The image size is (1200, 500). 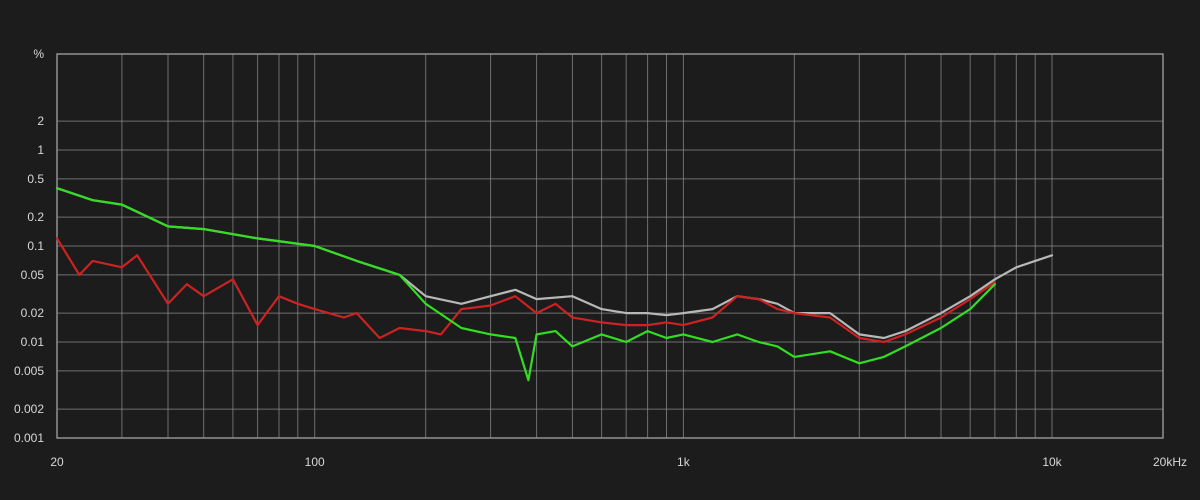 What do you see at coordinates (315, 462) in the screenshot?
I see `x-tick-label: 100` at bounding box center [315, 462].